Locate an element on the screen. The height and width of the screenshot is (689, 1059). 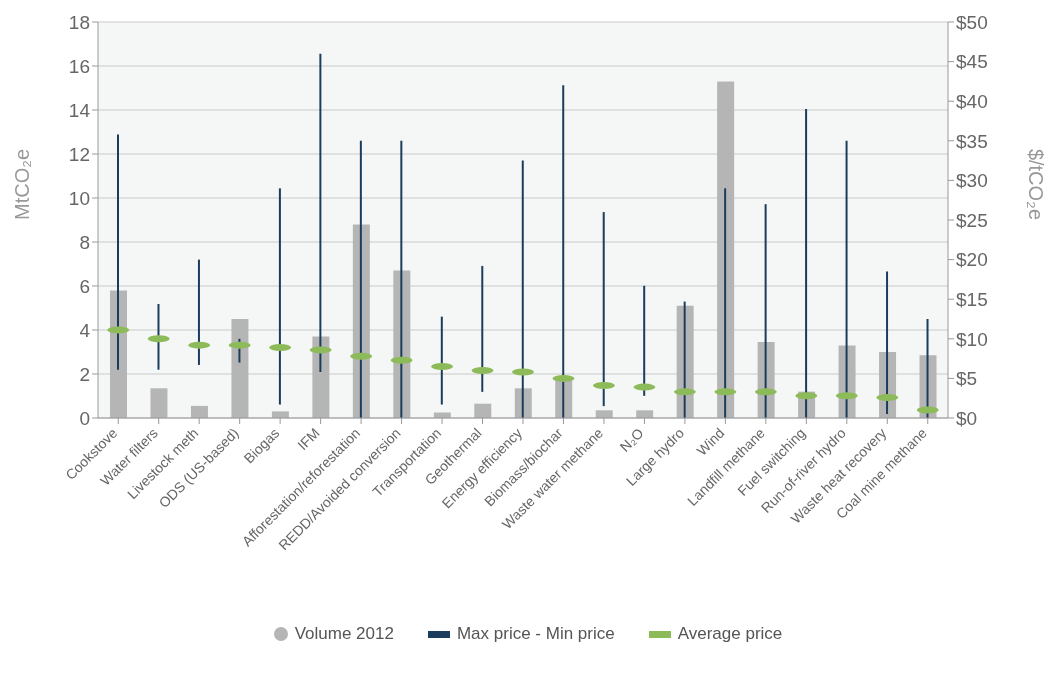
x-tick-label: N₂O is located at coordinates (631, 439).